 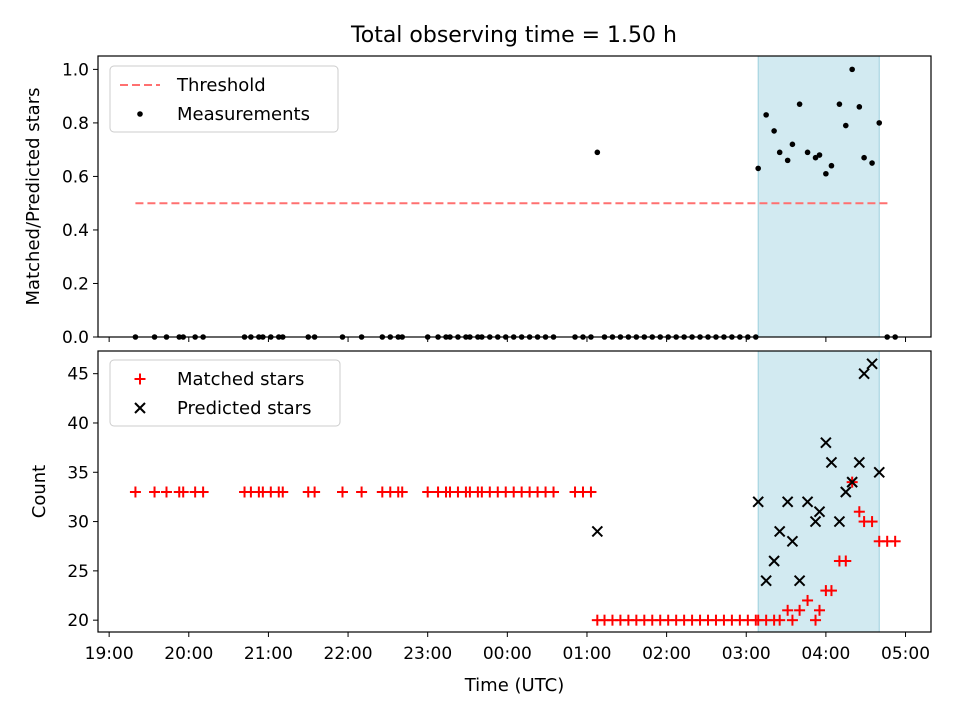 What do you see at coordinates (78, 375) in the screenshot?
I see `y-tick-label: 45` at bounding box center [78, 375].